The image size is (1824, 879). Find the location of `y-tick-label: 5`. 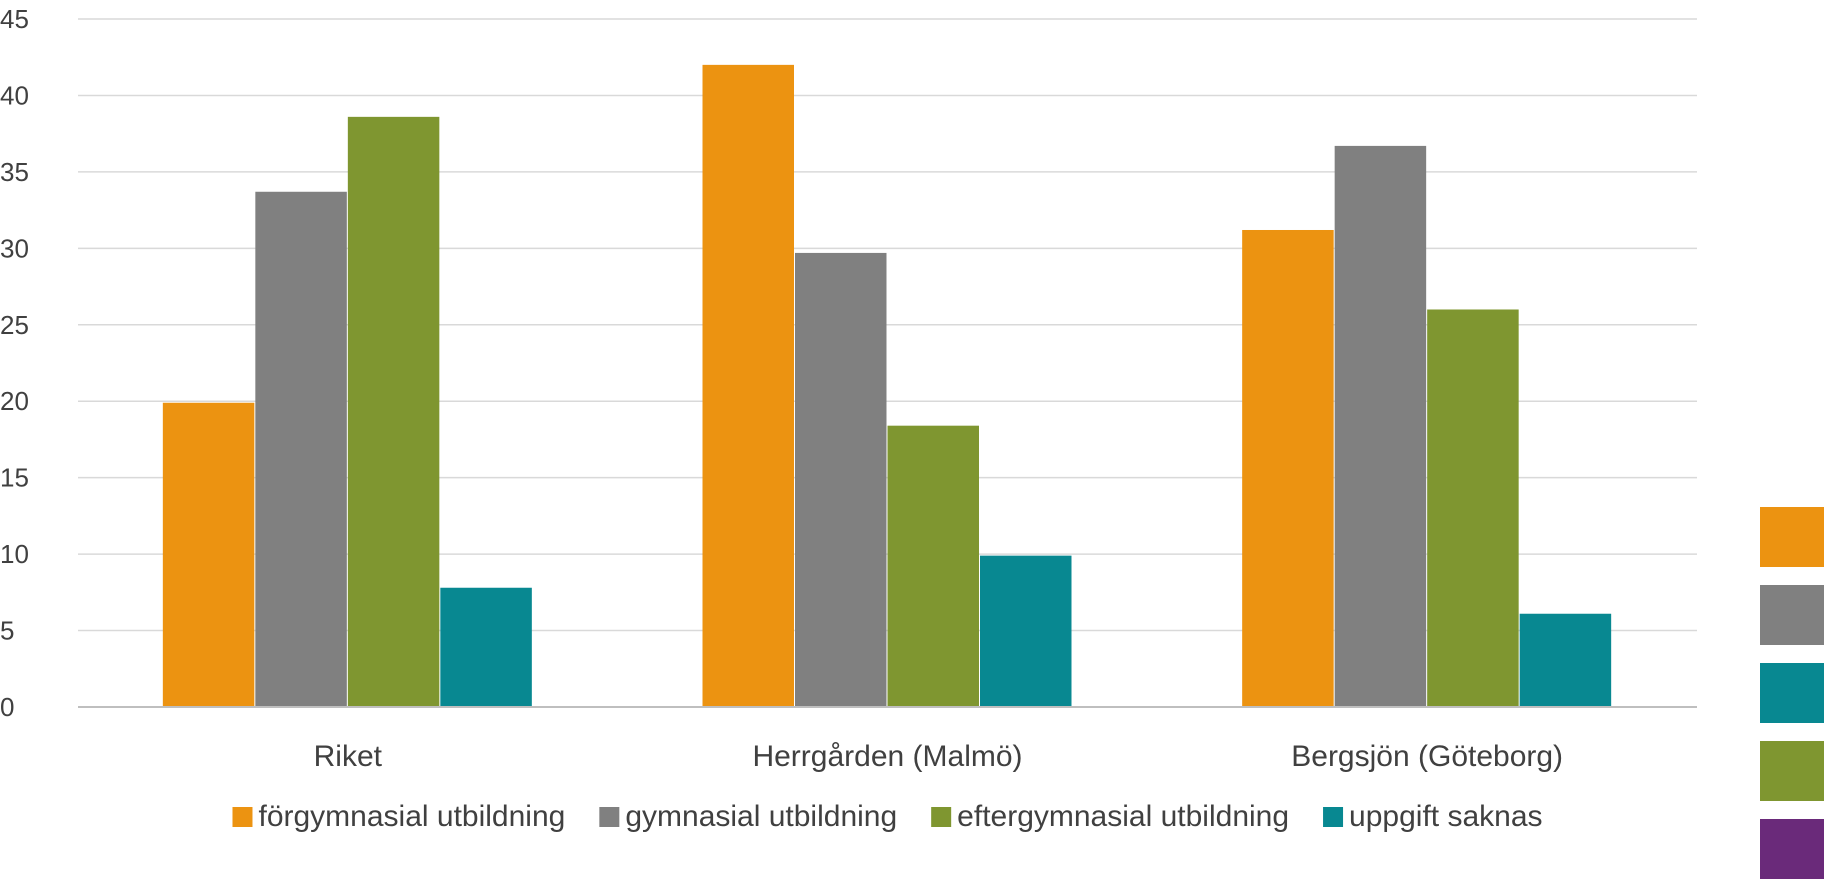

y-tick-label: 5 is located at coordinates (7, 631).